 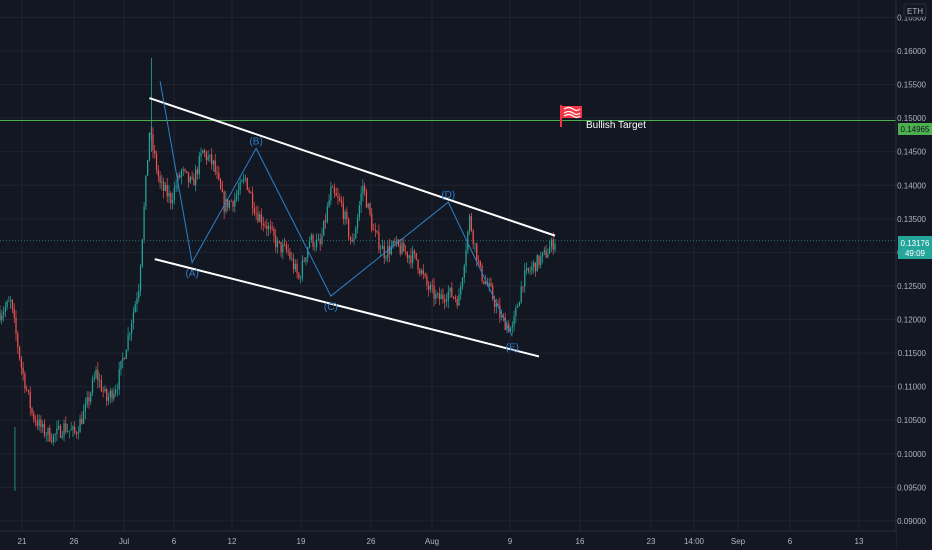 I want to click on wave-label: (A), so click(x=191, y=273).